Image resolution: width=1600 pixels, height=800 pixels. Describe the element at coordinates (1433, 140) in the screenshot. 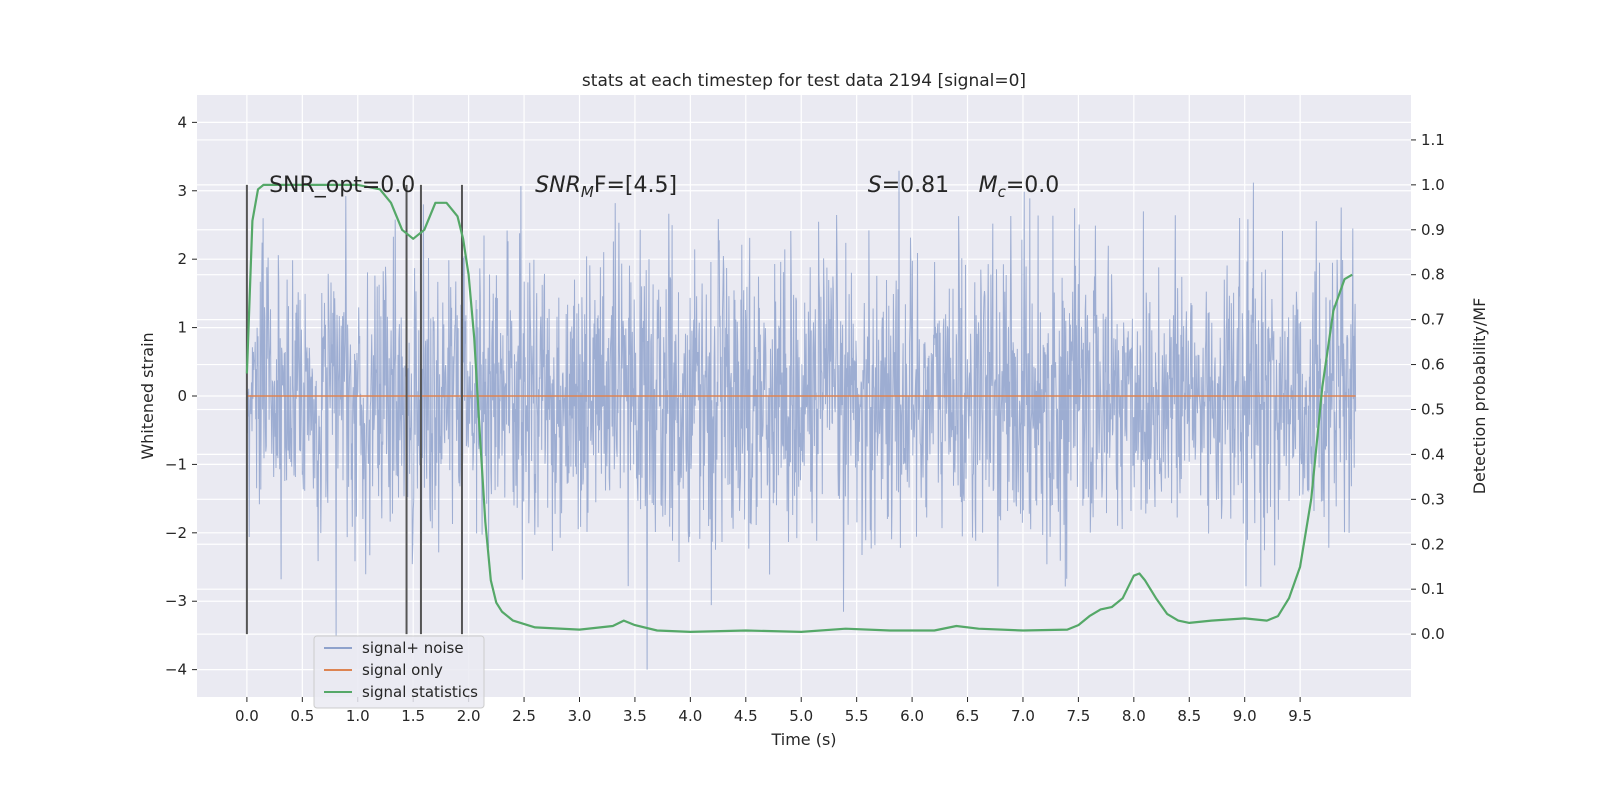

I see `y2-tick-label: 1.1` at that location.